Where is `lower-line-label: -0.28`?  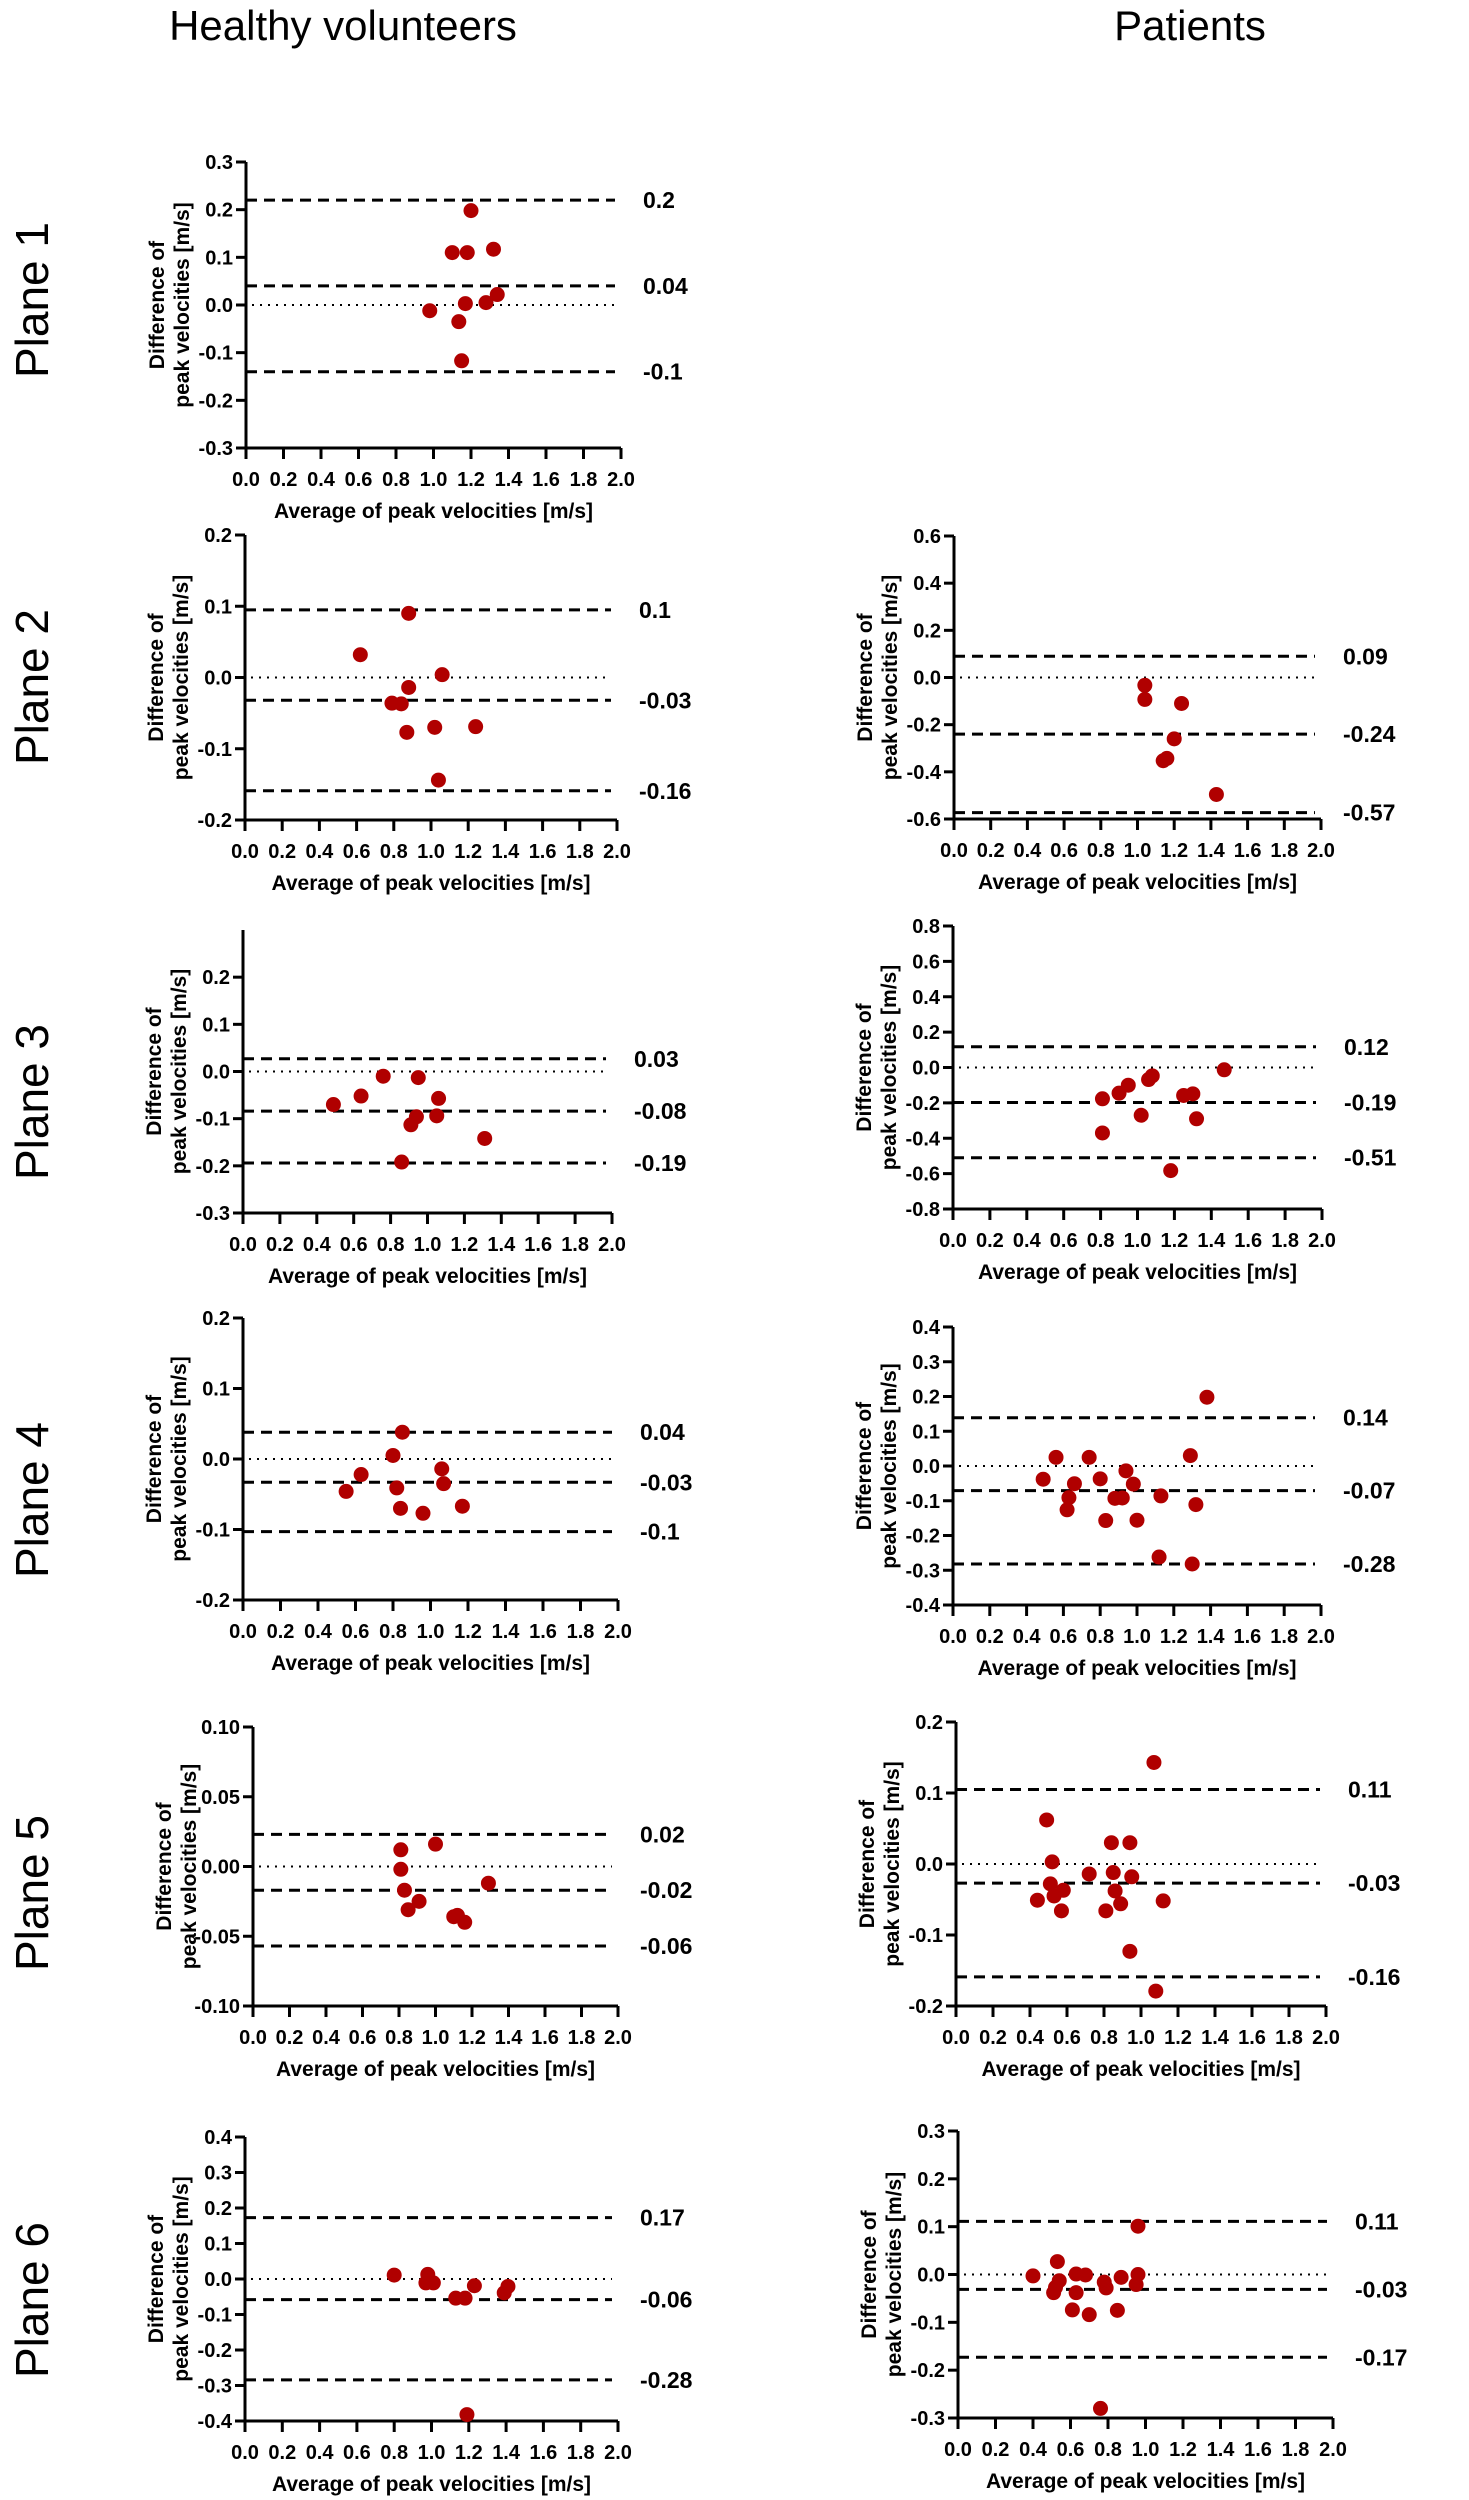
lower-line-label: -0.28 is located at coordinates (1369, 1564).